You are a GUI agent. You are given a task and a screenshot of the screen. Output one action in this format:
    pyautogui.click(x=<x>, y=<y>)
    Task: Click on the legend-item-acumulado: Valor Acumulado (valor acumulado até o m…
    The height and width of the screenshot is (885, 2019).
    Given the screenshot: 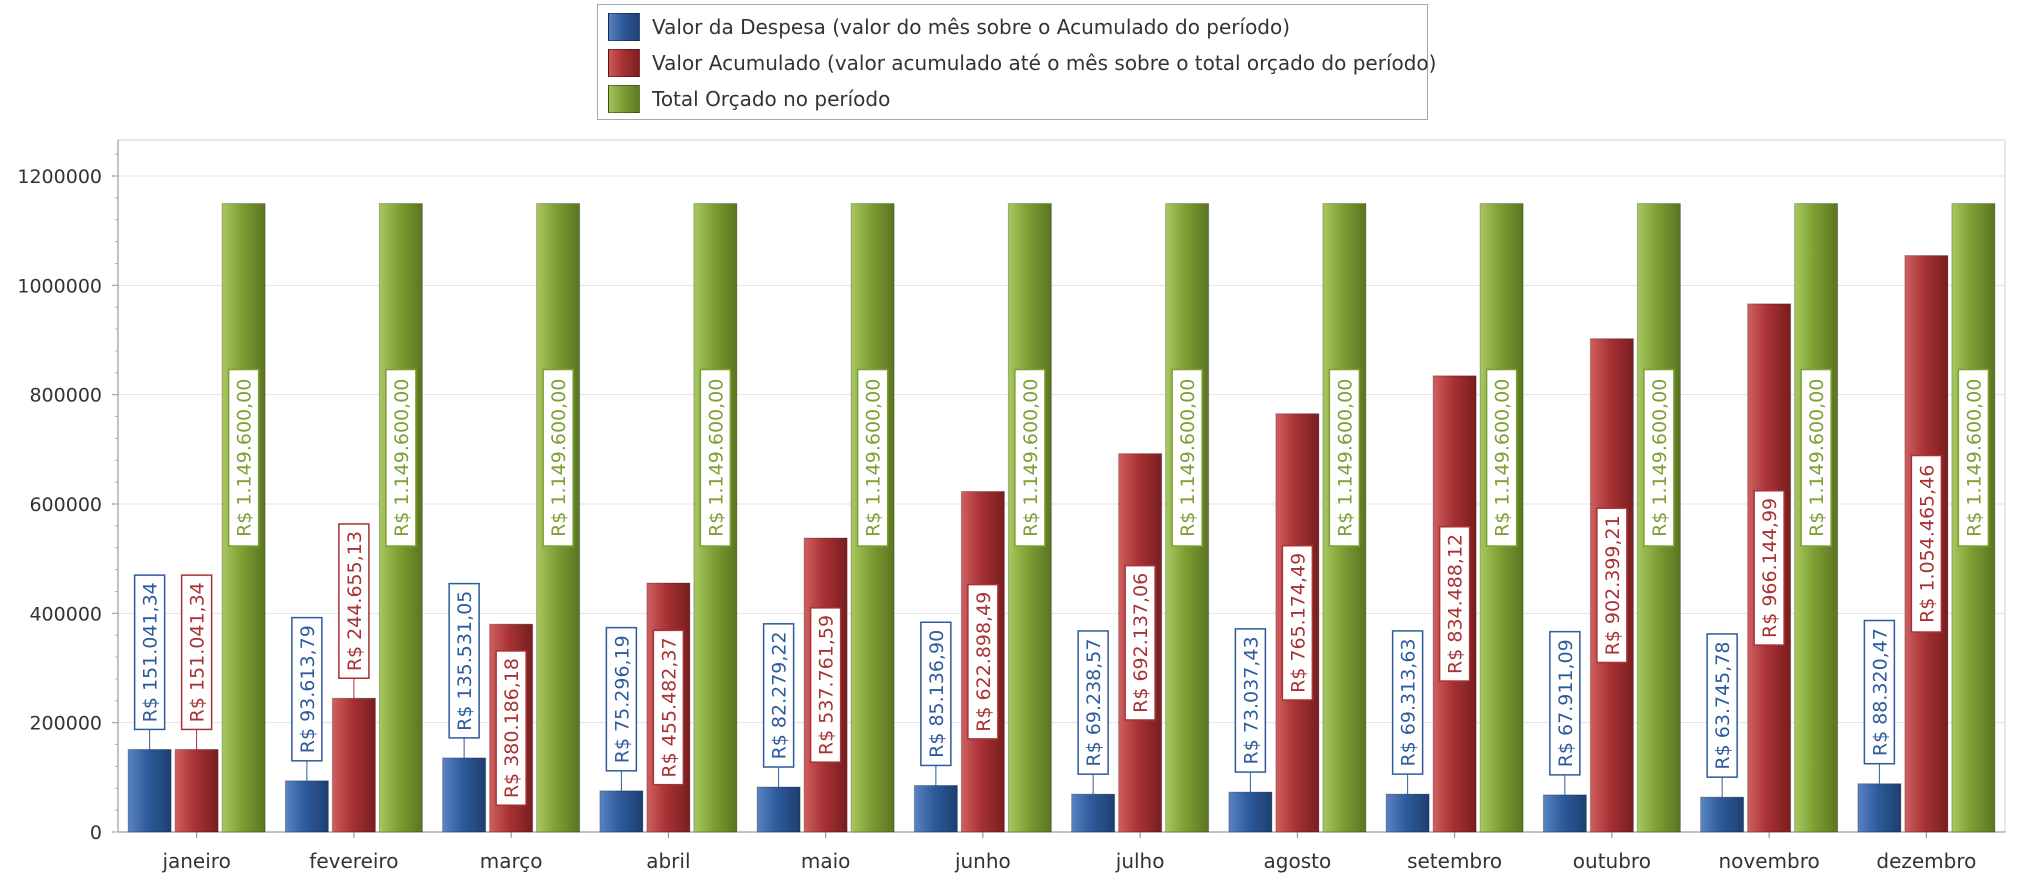 What is the action you would take?
    pyautogui.click(x=1022, y=63)
    